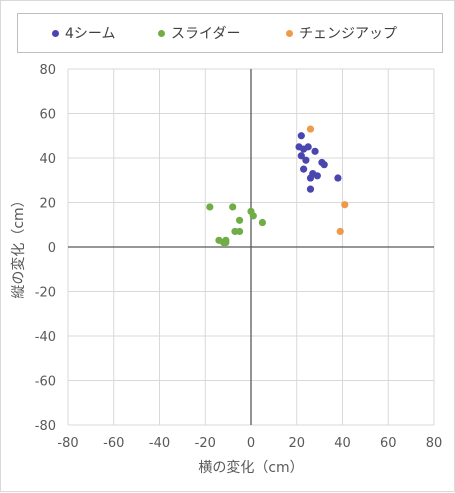 The image size is (455, 493). What do you see at coordinates (47, 159) in the screenshot?
I see `y-tick-label: 40` at bounding box center [47, 159].